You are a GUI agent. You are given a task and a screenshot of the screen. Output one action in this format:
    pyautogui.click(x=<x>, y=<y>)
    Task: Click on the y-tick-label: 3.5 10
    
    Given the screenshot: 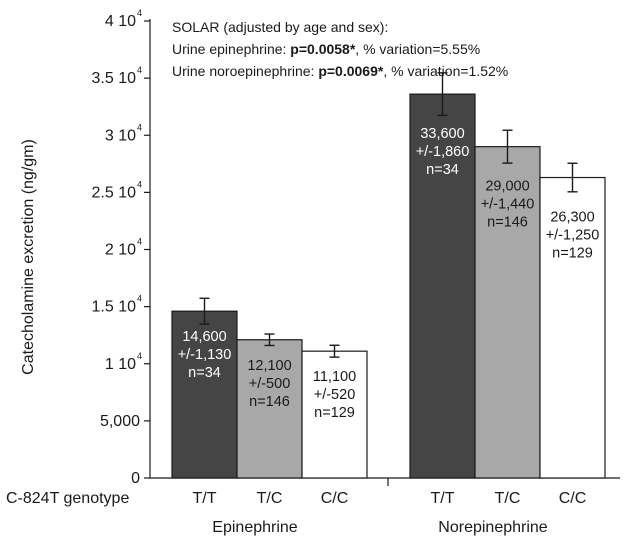 What is the action you would take?
    pyautogui.click(x=114, y=78)
    